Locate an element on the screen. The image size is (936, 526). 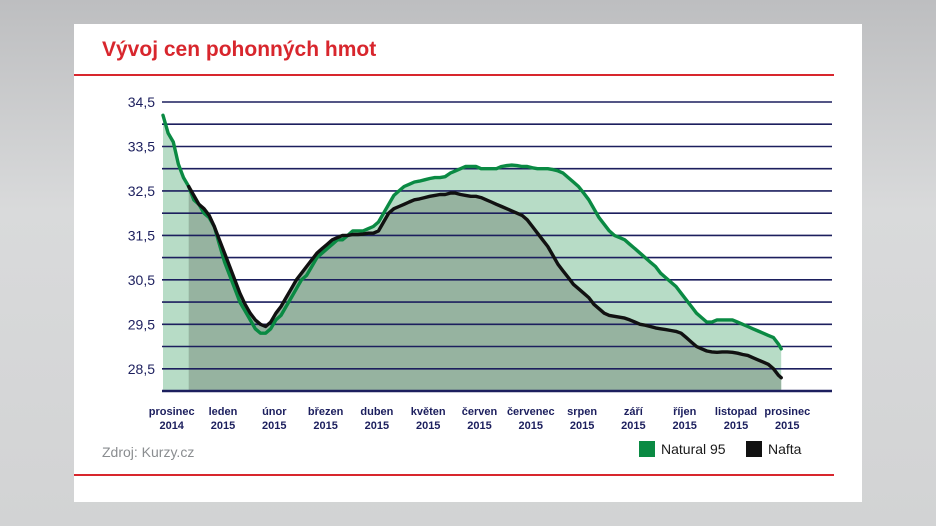
x-tick-month: leden is located at coordinates (223, 412).